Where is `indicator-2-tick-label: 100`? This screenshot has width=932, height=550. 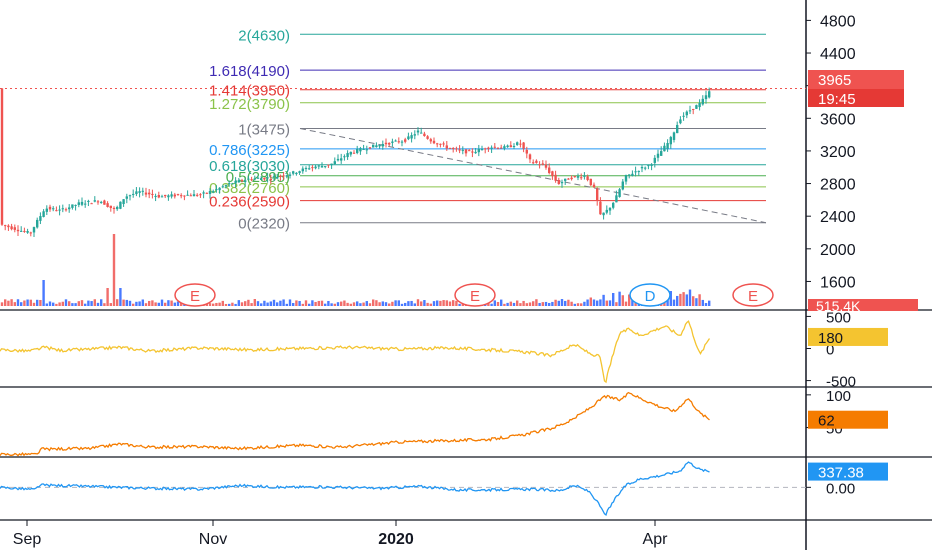
indicator-2-tick-label: 100 is located at coordinates (838, 396).